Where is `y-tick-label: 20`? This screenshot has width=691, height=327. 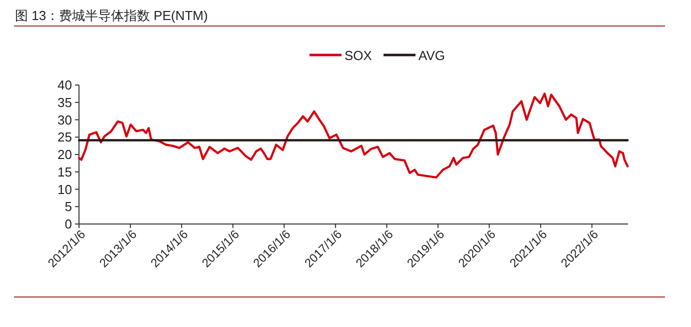
y-tick-label: 20 is located at coordinates (65, 154).